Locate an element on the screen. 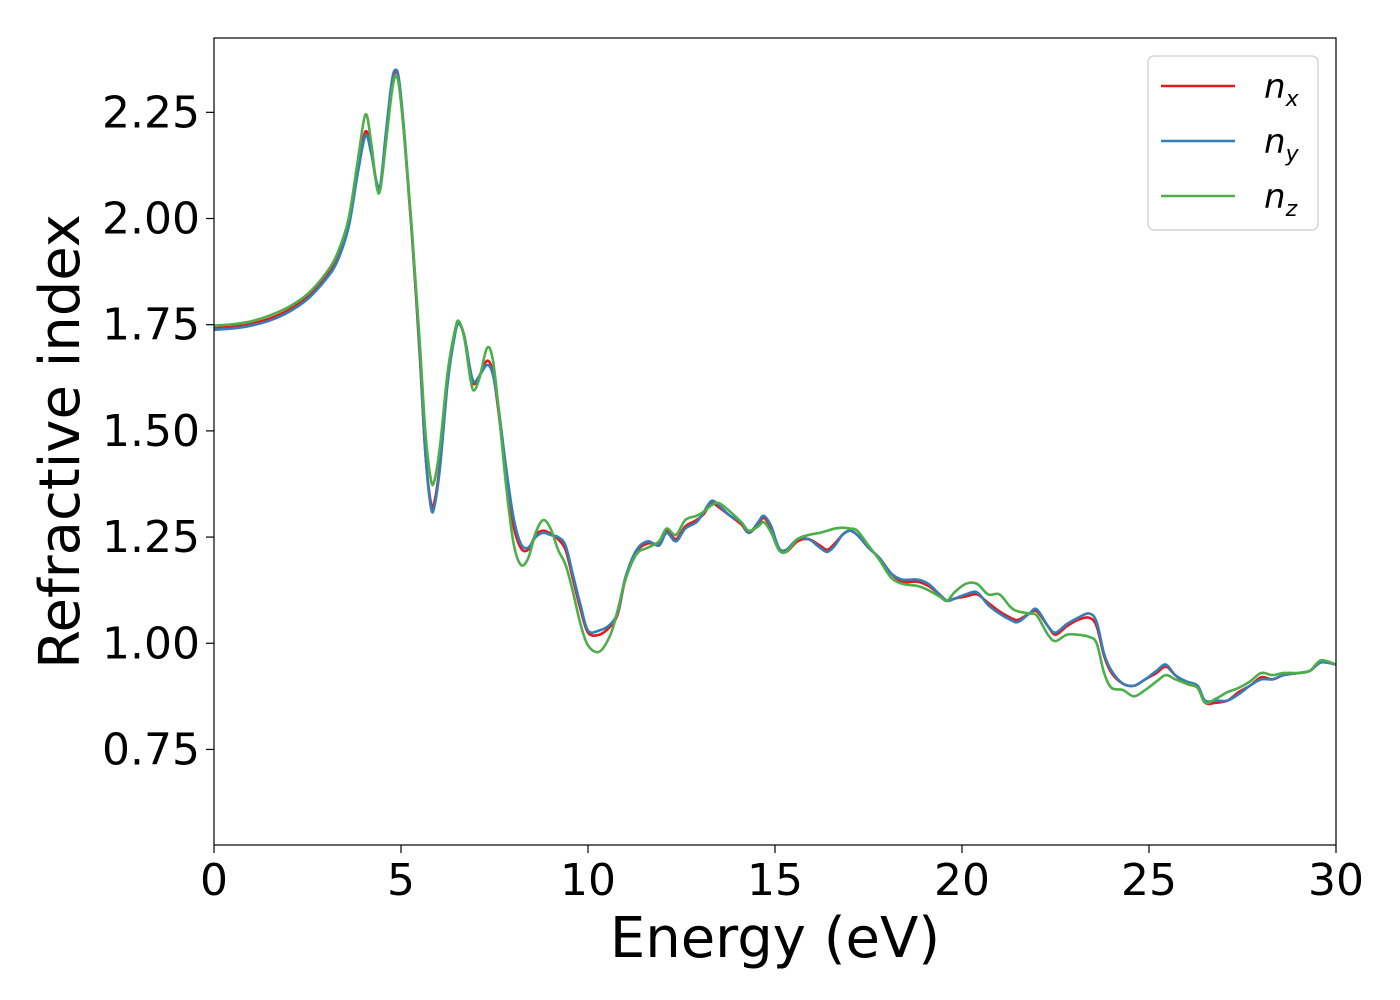 This screenshot has width=1400, height=1000. y-tick-label: 2.00 is located at coordinates (151, 219).